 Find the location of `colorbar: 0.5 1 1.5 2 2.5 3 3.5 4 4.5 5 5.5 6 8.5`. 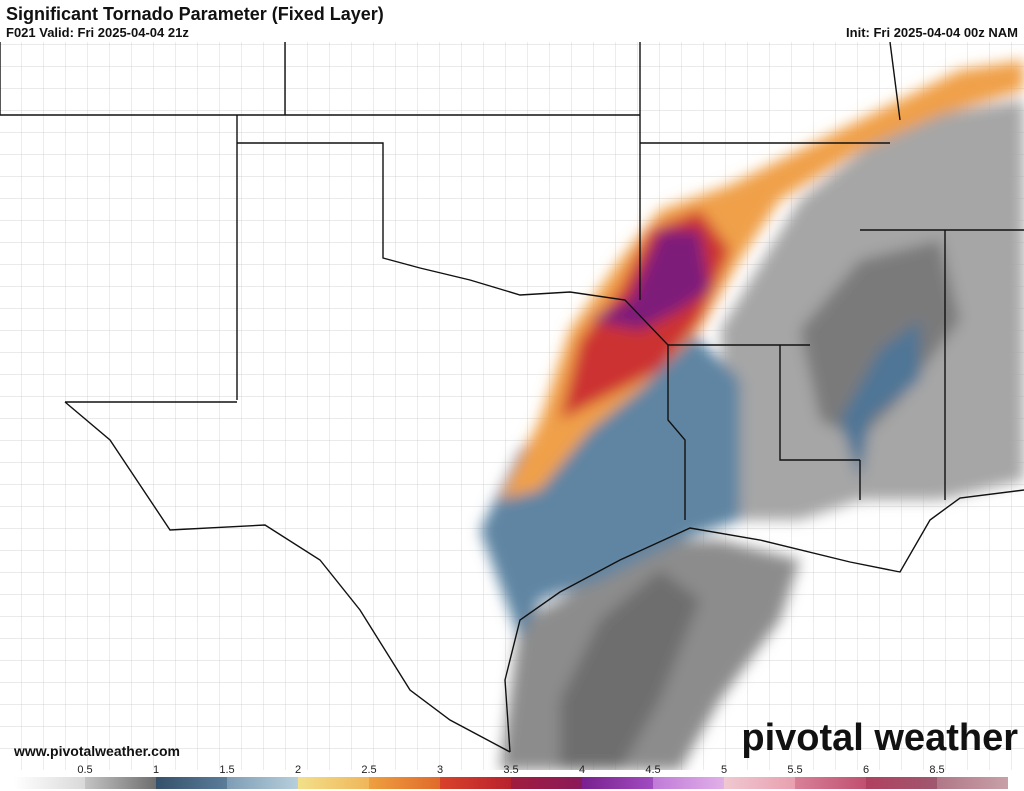

colorbar: 0.5 1 1.5 2 2.5 3 3.5 4 4.5 5 5.5 6 8.5 is located at coordinates (511, 776).